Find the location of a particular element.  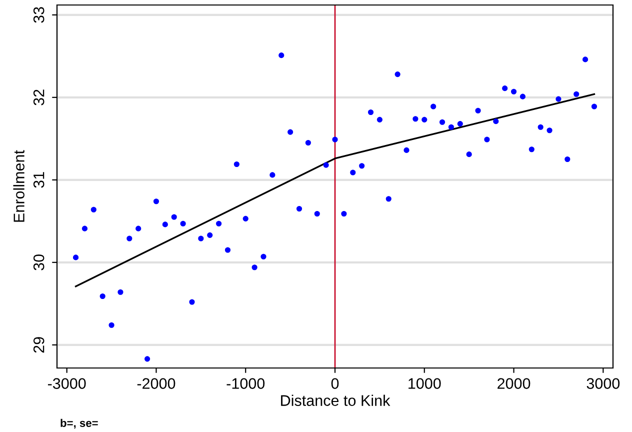

x-tick-label: 1000 is located at coordinates (424, 383).